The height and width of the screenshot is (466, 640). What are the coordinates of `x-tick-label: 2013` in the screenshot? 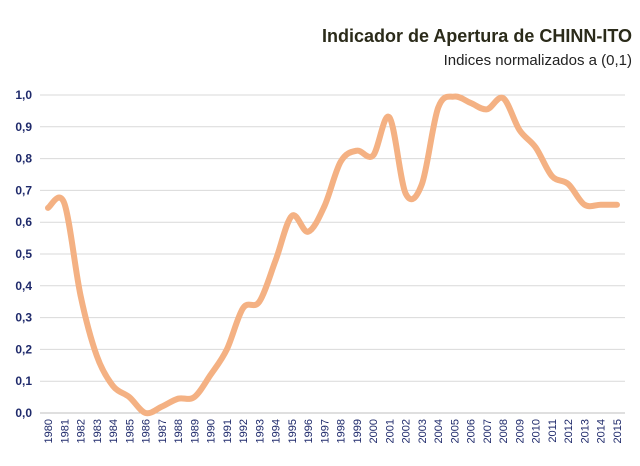 It's located at (585, 431).